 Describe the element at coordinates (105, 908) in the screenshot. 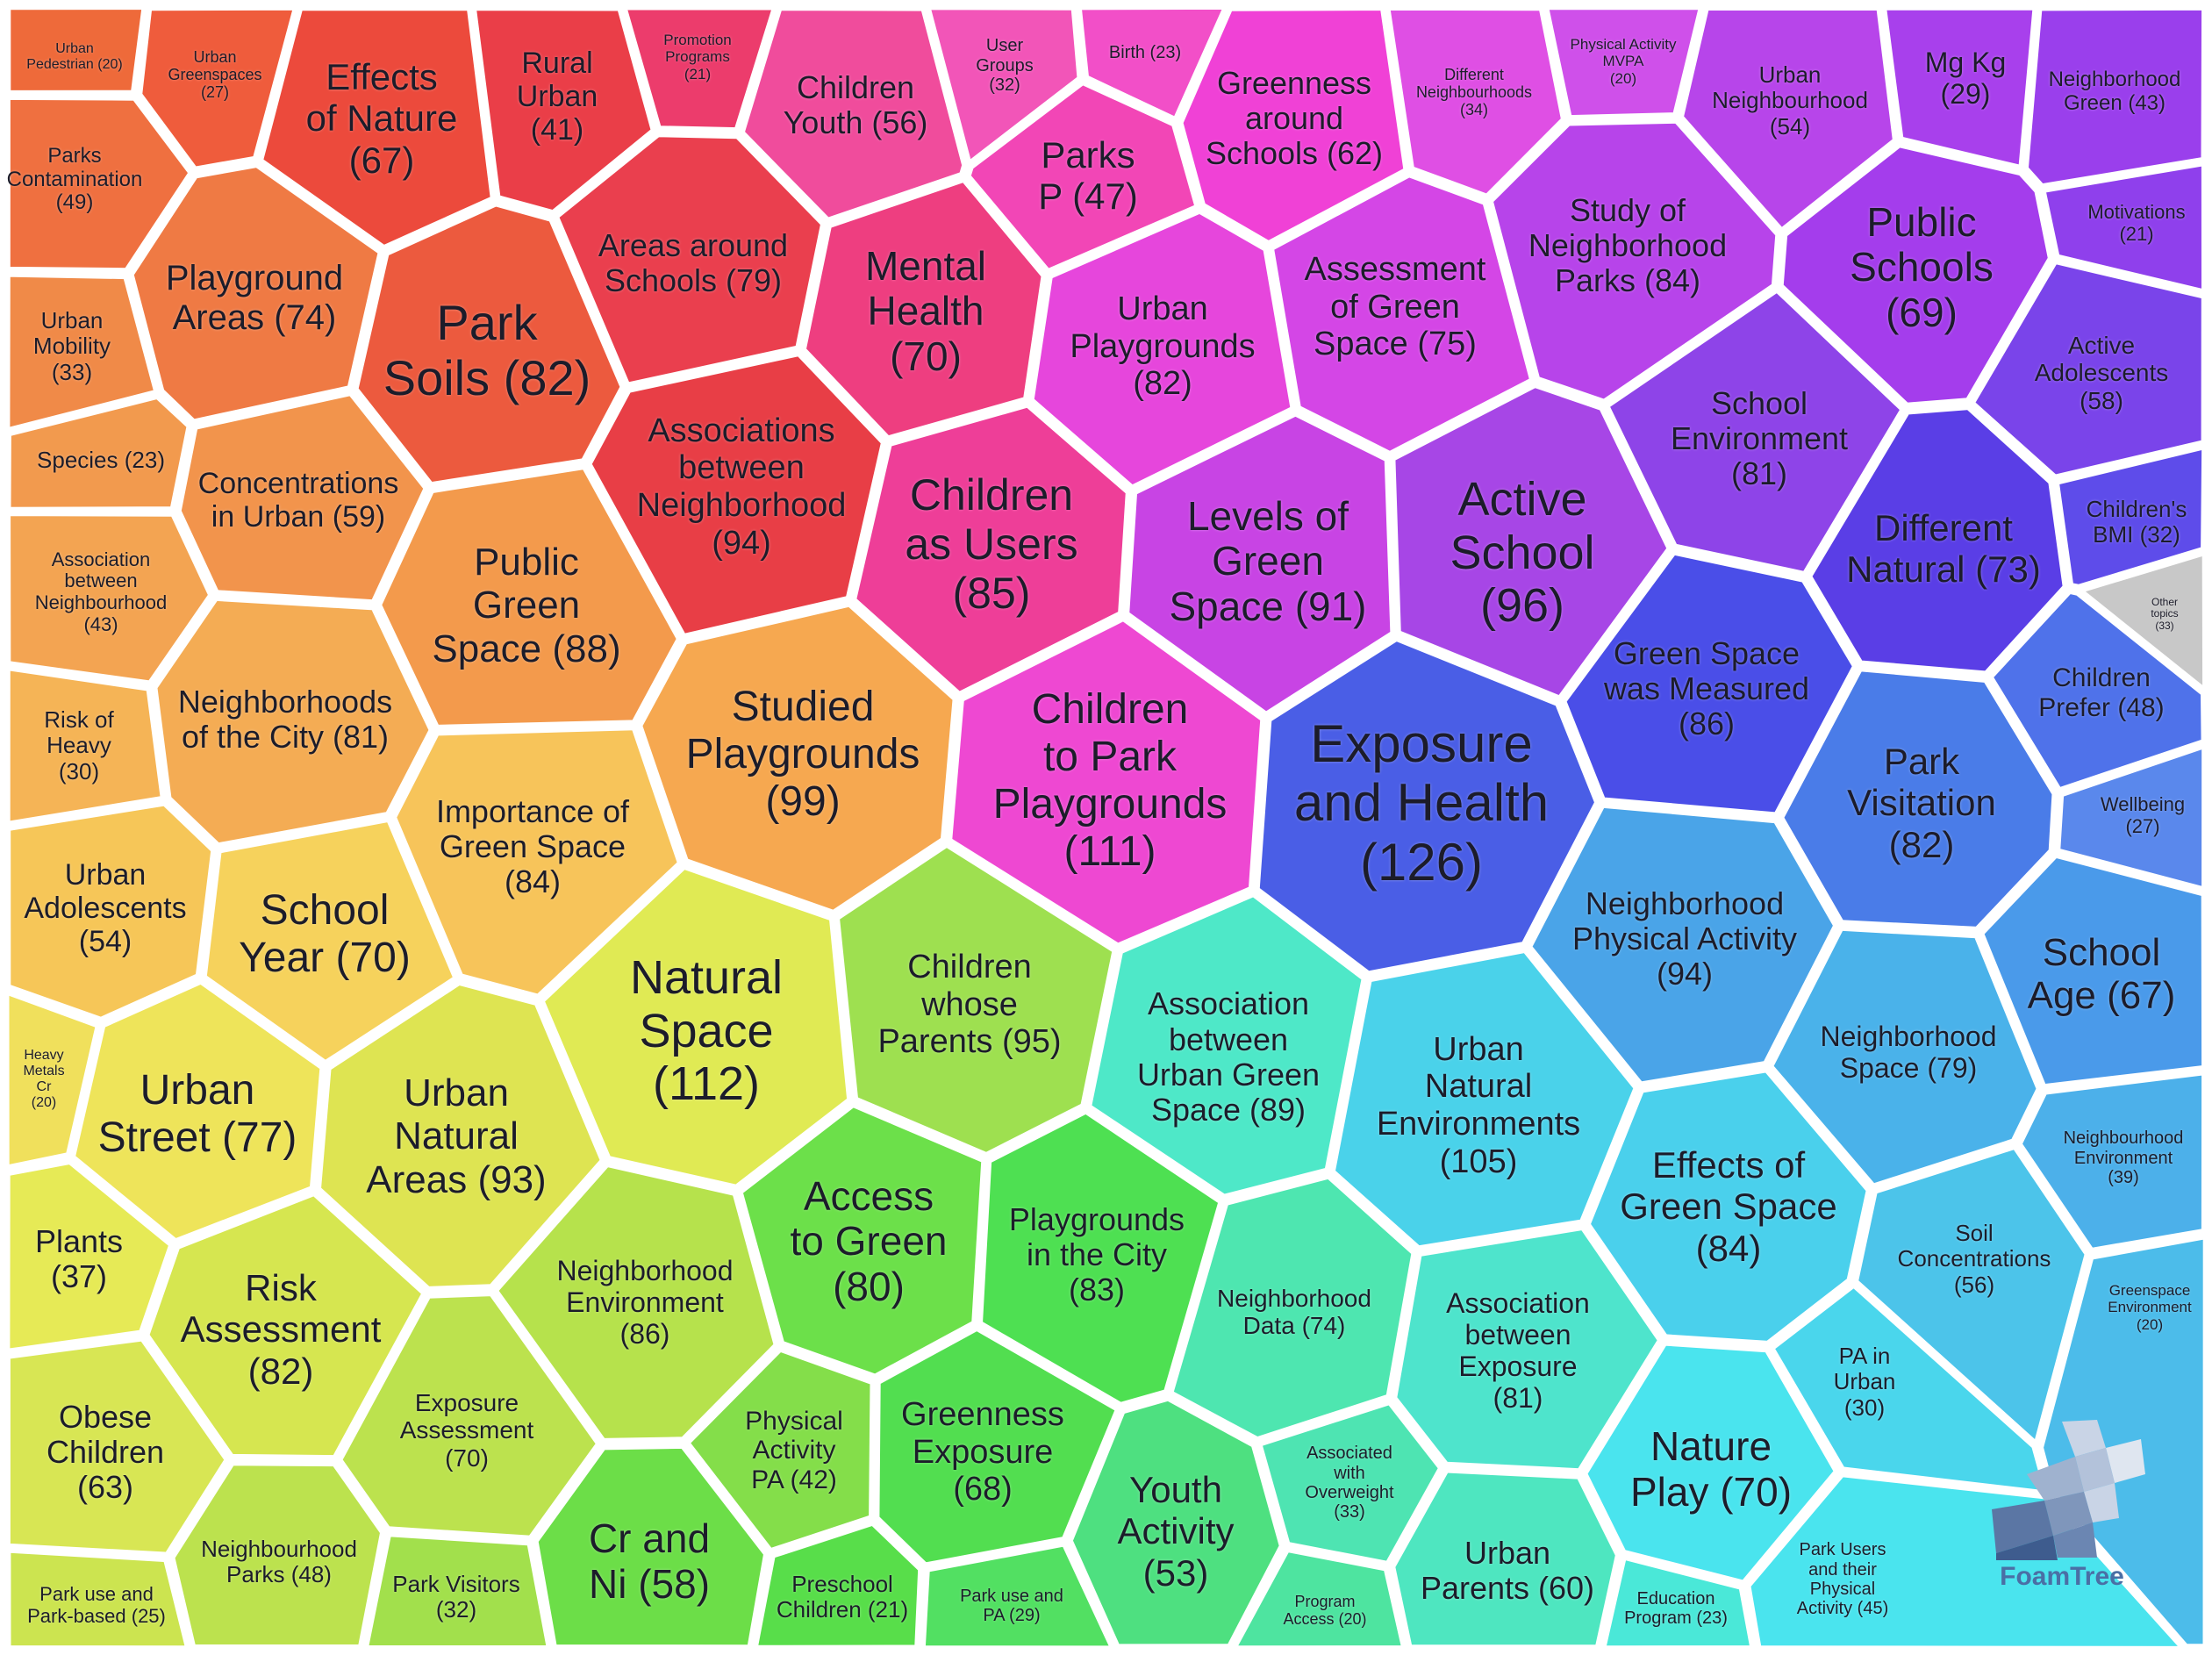

I see `topic-label: Urban Adolescents (54)` at that location.